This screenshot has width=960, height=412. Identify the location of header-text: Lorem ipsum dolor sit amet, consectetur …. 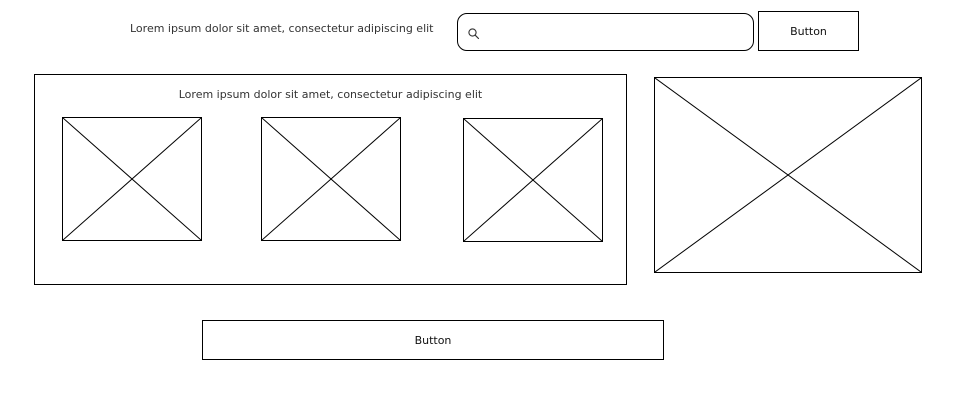
(282, 28).